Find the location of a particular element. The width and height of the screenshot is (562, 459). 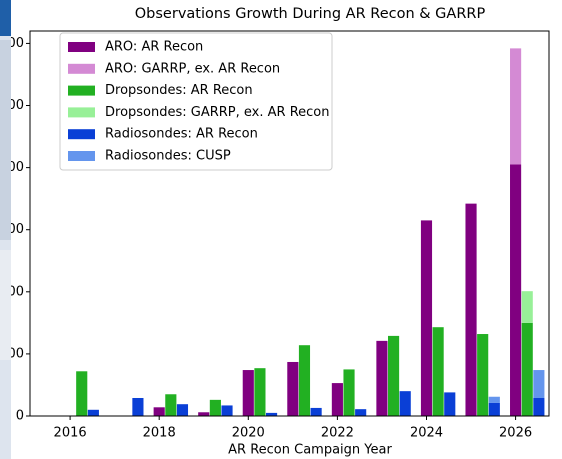

x-tick-label: 2026 is located at coordinates (515, 433).